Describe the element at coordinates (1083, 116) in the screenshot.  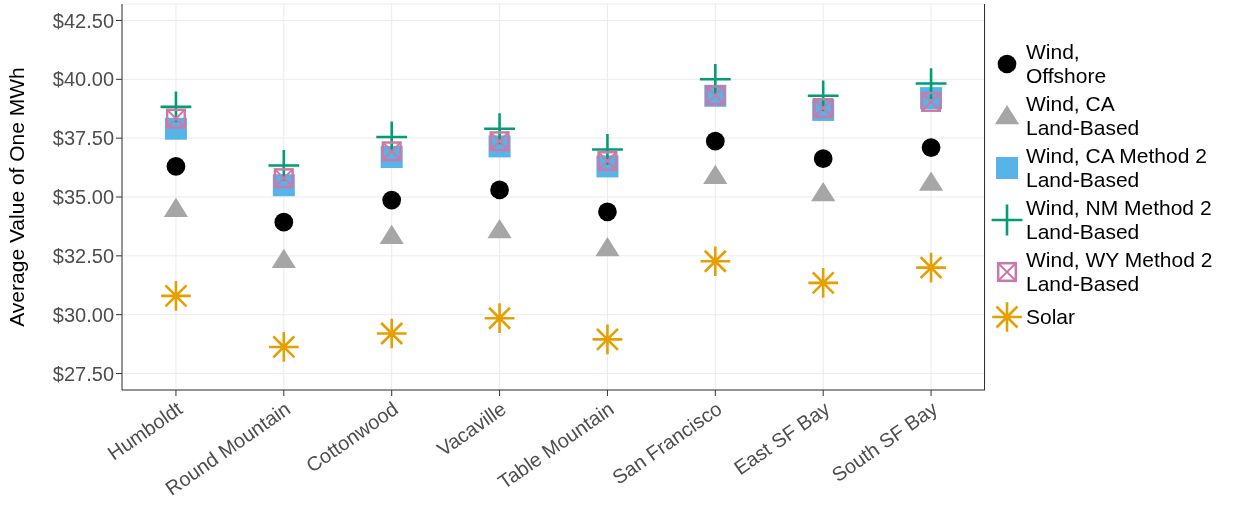
I see `legend-label: Wind, CA Land-Based` at that location.